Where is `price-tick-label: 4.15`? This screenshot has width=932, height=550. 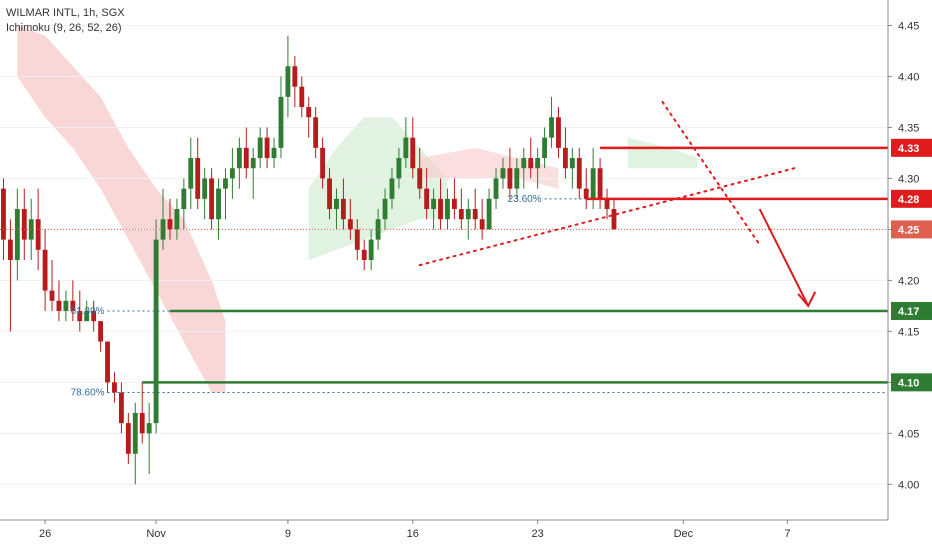 price-tick-label: 4.15 is located at coordinates (908, 332).